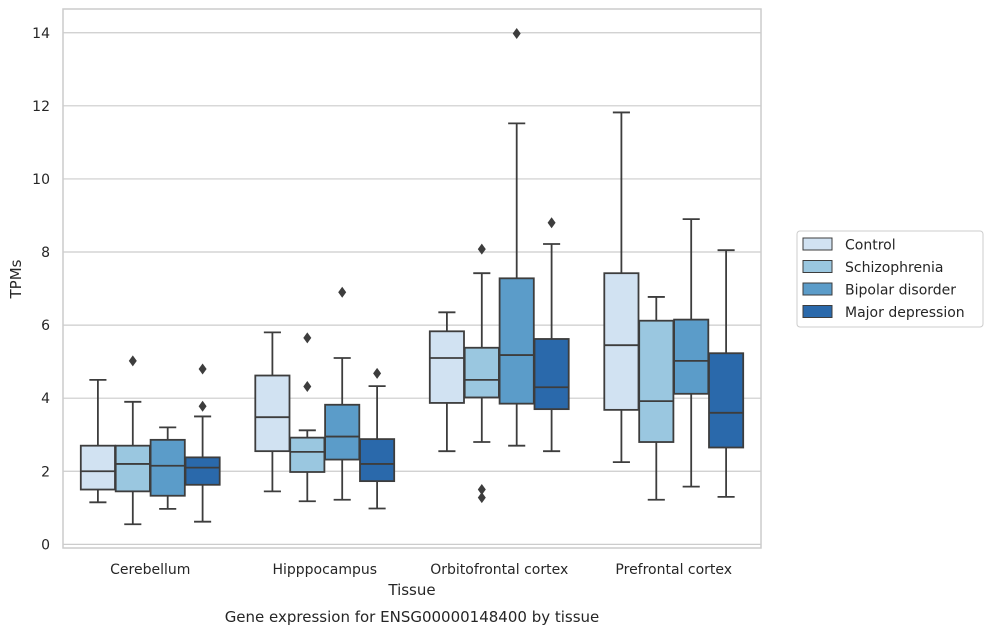  I want to click on x-tick-label: Orbitofrontal cortex, so click(499, 570).